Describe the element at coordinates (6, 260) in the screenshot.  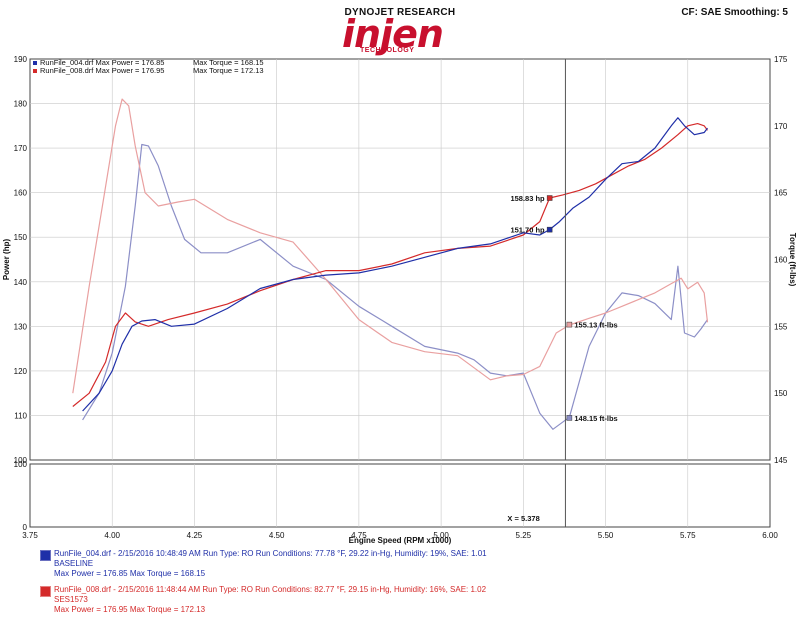
I see `y-axis-label: Power (hp)` at that location.